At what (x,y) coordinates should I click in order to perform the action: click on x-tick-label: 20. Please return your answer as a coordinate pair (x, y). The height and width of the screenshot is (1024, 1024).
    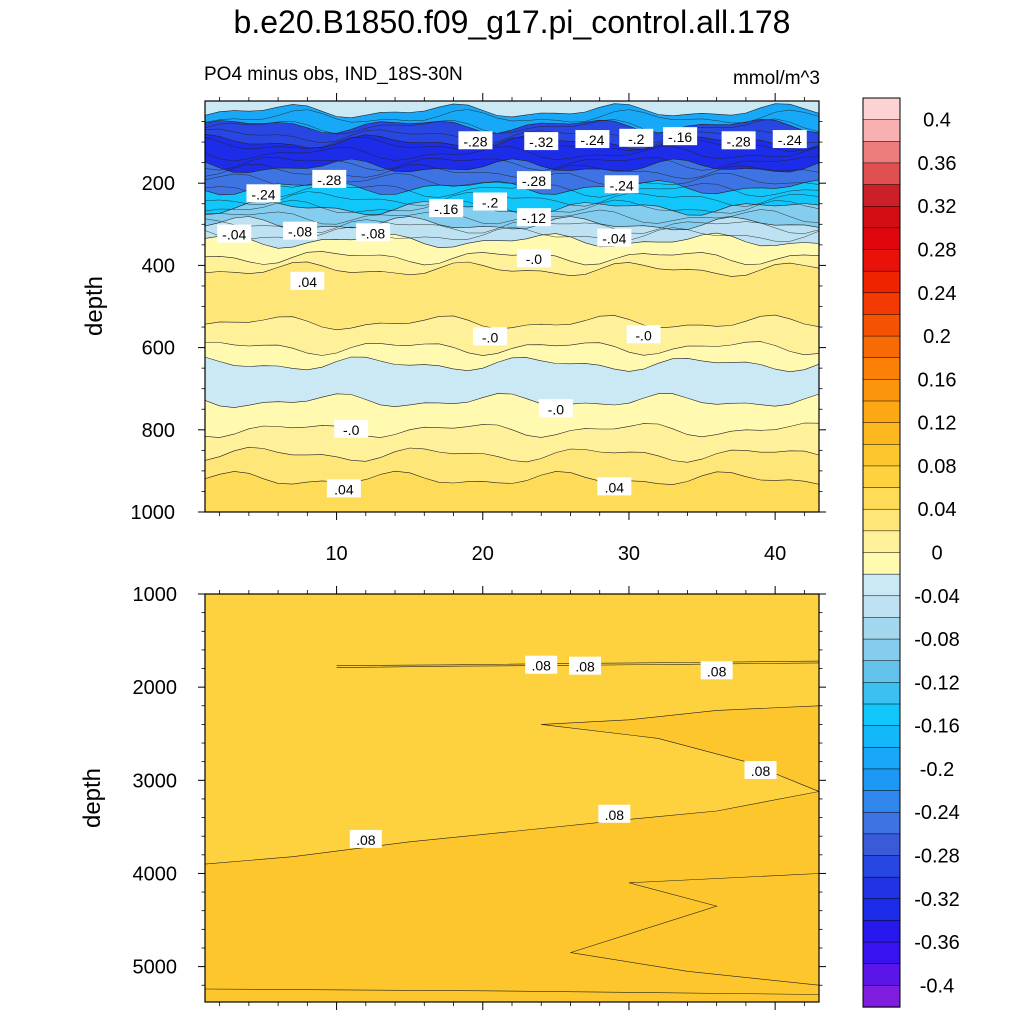
    Looking at the image, I should click on (483, 554).